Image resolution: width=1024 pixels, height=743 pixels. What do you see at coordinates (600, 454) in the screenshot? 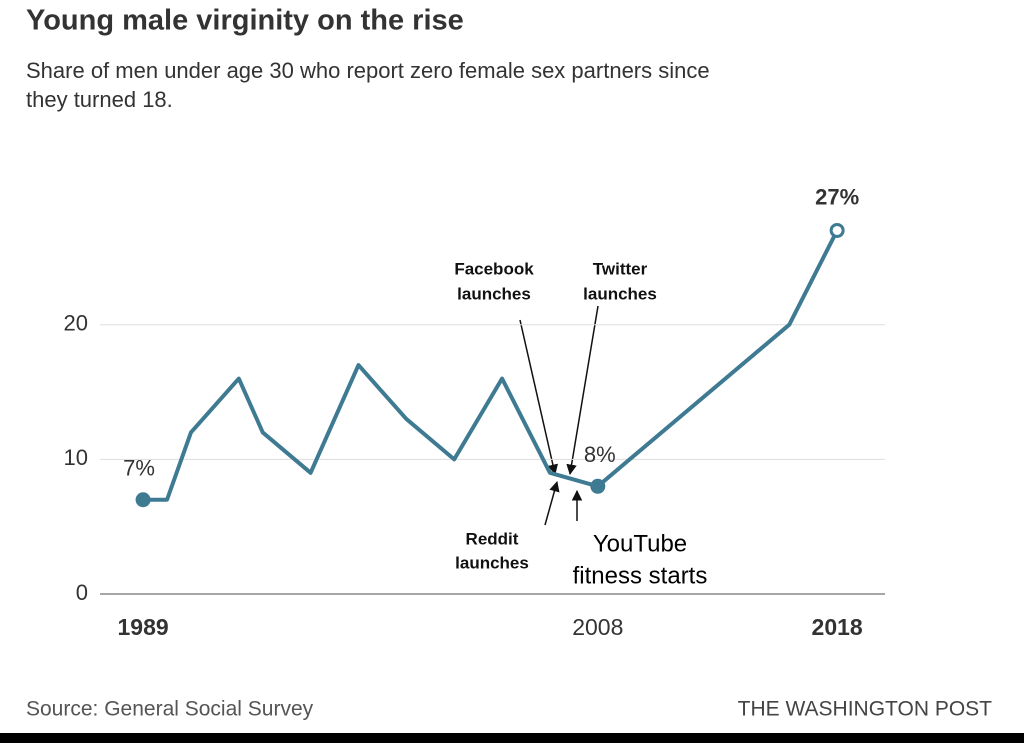
I see `value-label: 8%` at bounding box center [600, 454].